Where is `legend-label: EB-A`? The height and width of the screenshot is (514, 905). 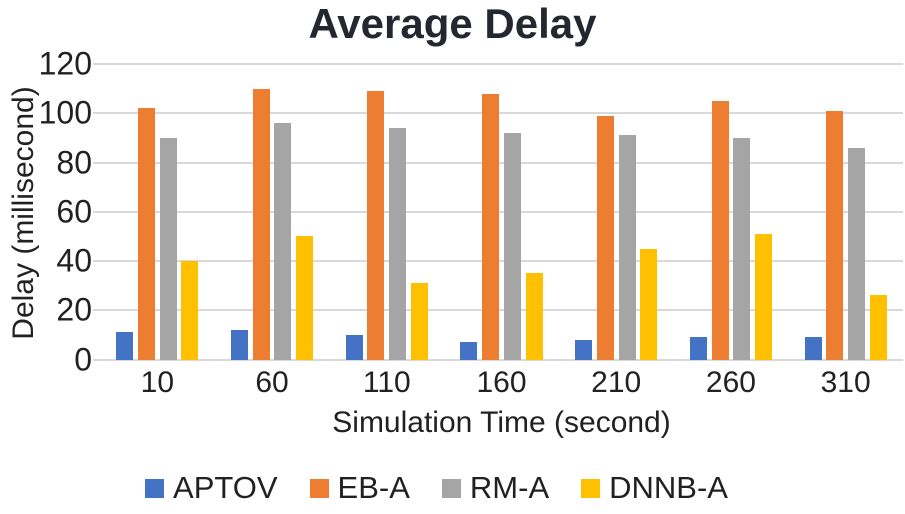 legend-label: EB-A is located at coordinates (373, 487).